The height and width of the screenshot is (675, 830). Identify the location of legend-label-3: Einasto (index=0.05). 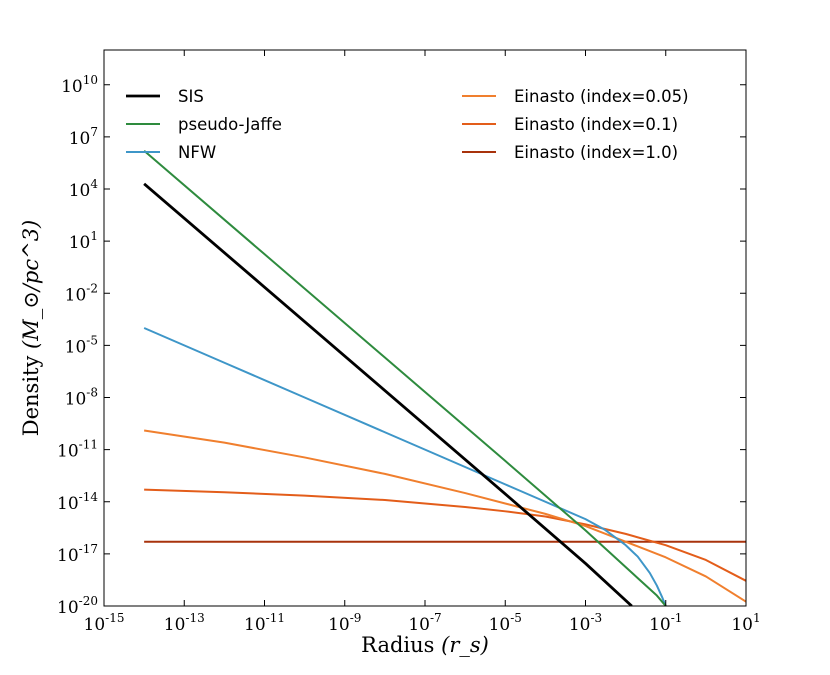
(601, 96).